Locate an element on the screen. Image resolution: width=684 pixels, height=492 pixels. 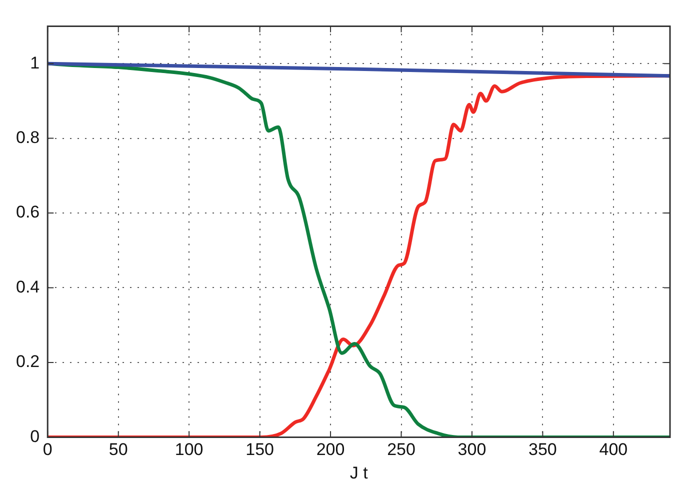
x-tick-label: 350 is located at coordinates (542, 450).